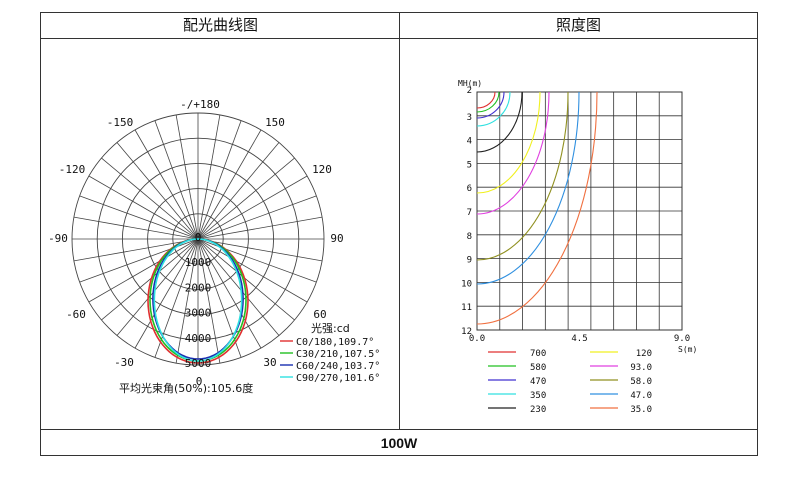  I want to click on illum-x-axis-label: S(m), so click(687, 349).